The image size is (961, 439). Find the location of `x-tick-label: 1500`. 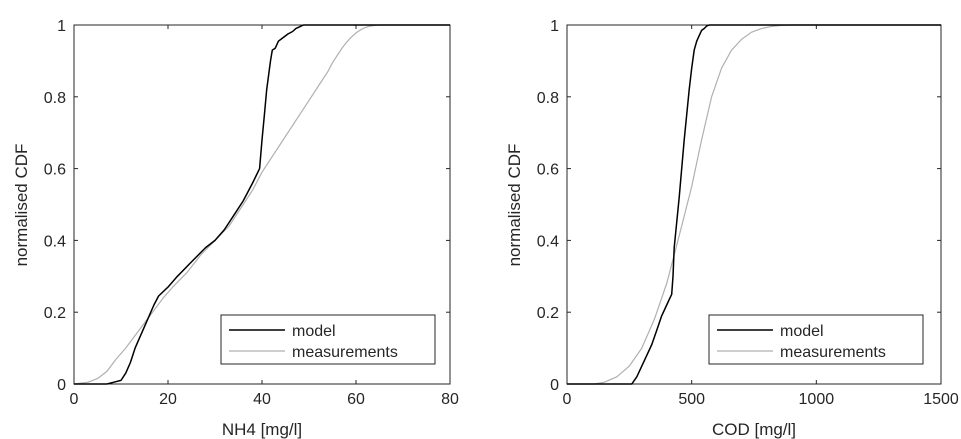

x-tick-label: 1500 is located at coordinates (941, 399).